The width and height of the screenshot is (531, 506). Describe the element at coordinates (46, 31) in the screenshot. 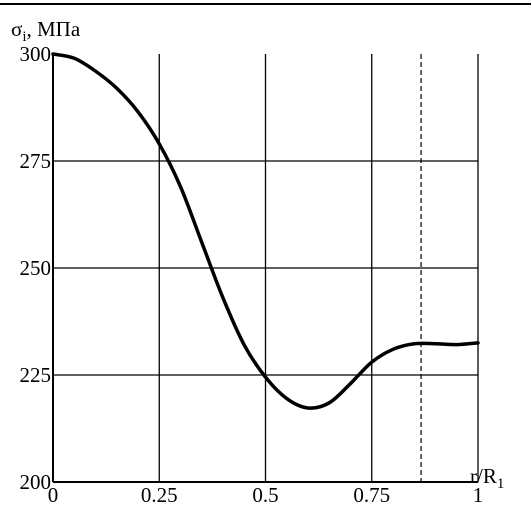

I see `y-axis-label: σi, МПа` at that location.